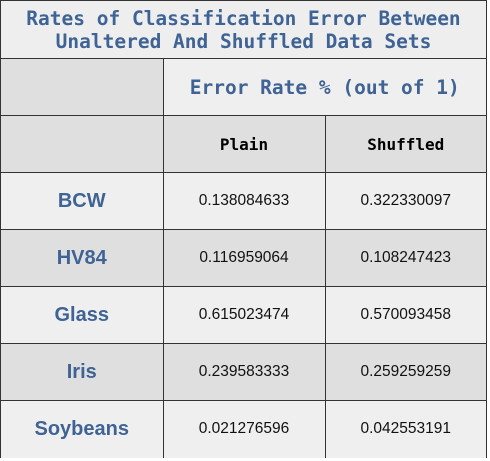  I want to click on table-row: Iris 0.239583333 0.259259259, so click(243, 372).